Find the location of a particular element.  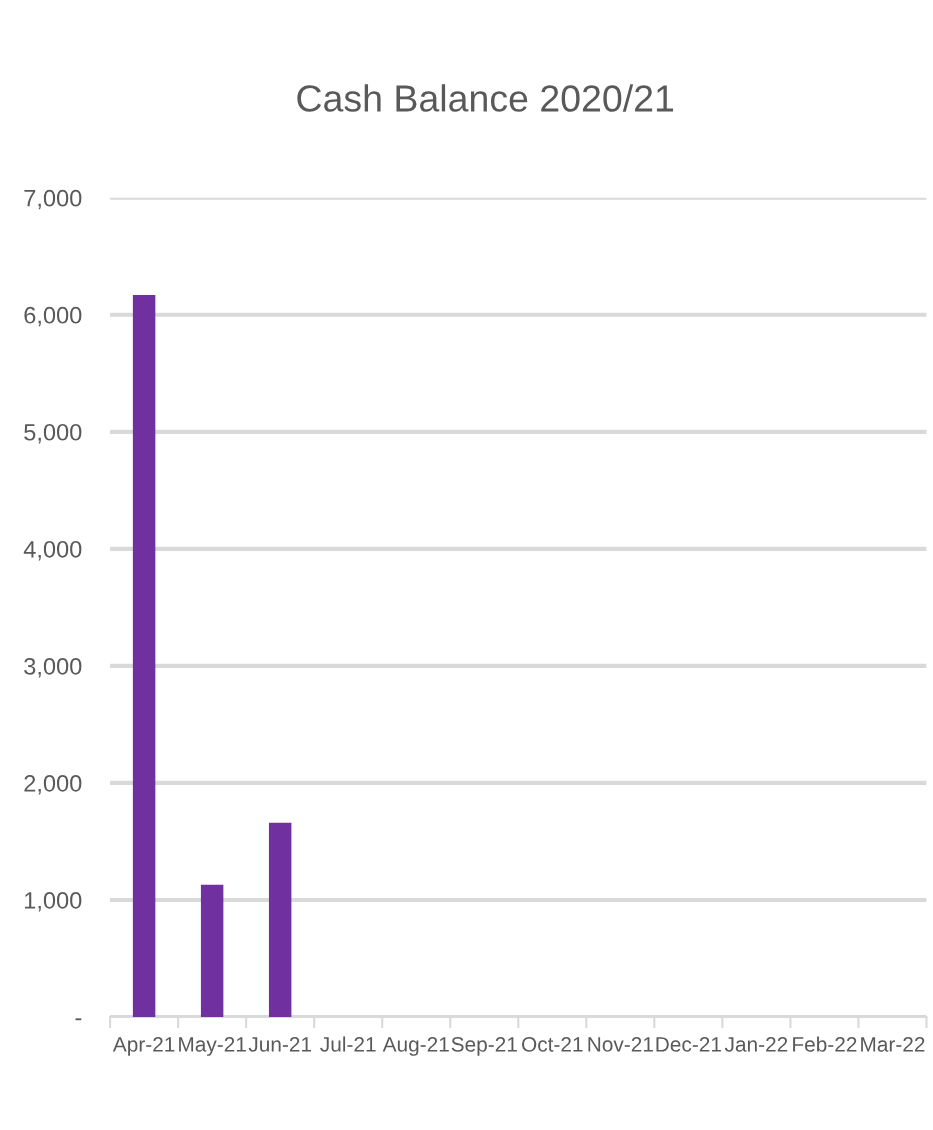

x-tick-label: Jul-21 is located at coordinates (348, 1044).